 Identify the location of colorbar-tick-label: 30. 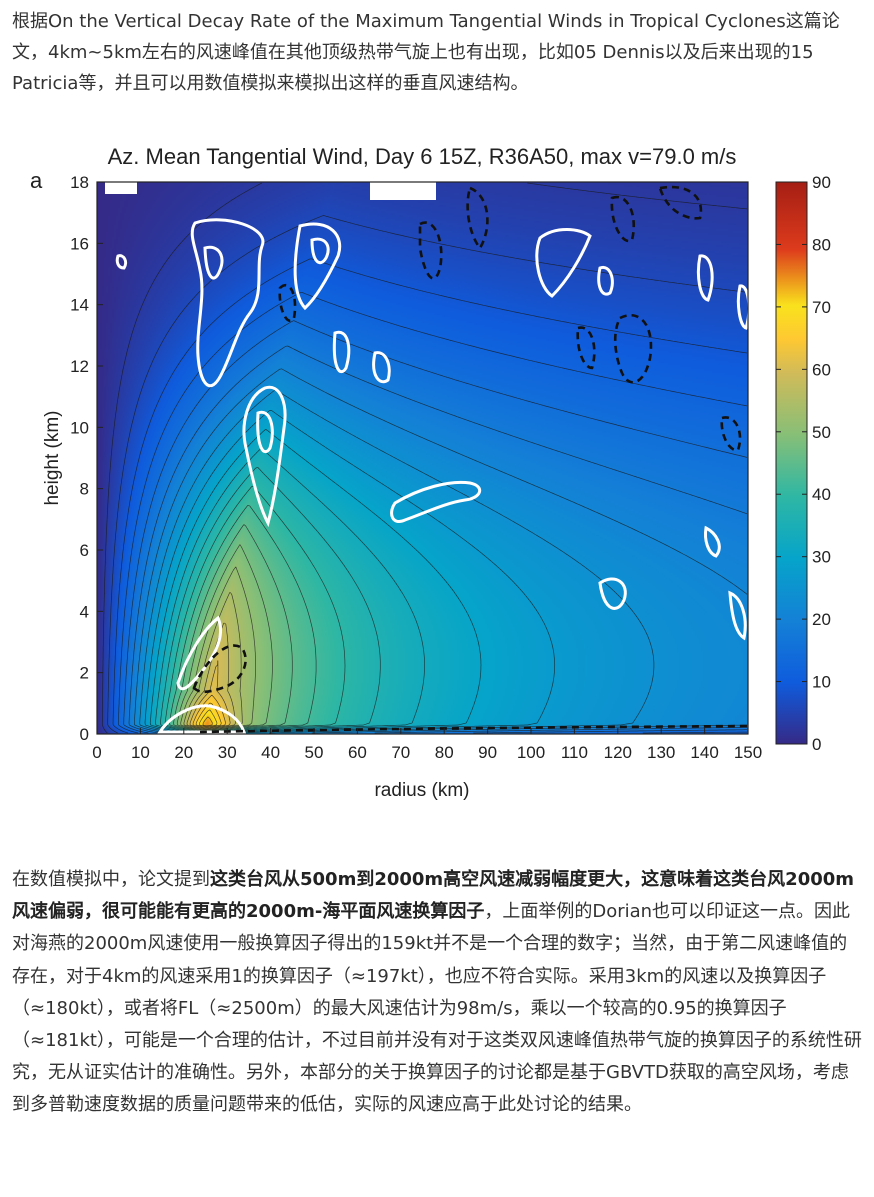
(821, 557).